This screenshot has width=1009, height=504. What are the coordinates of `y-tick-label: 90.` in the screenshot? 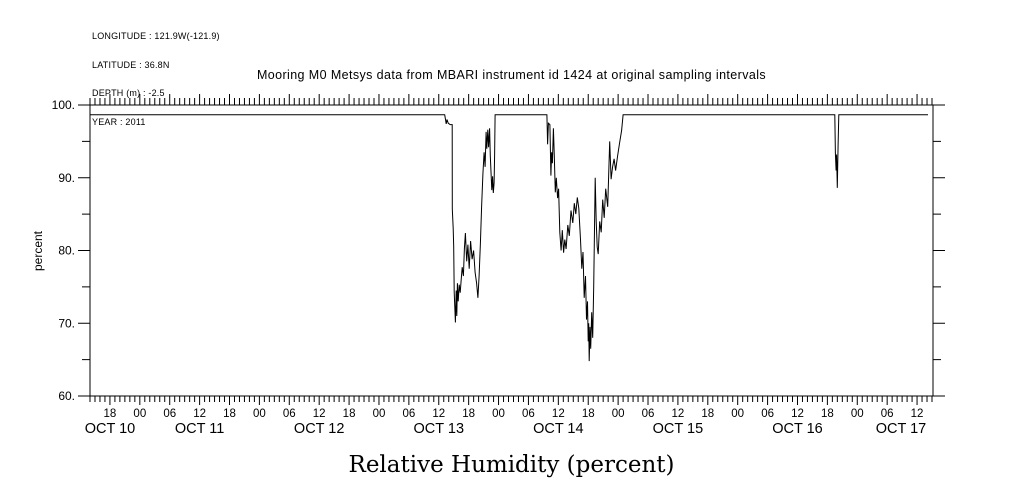 It's located at (66, 178).